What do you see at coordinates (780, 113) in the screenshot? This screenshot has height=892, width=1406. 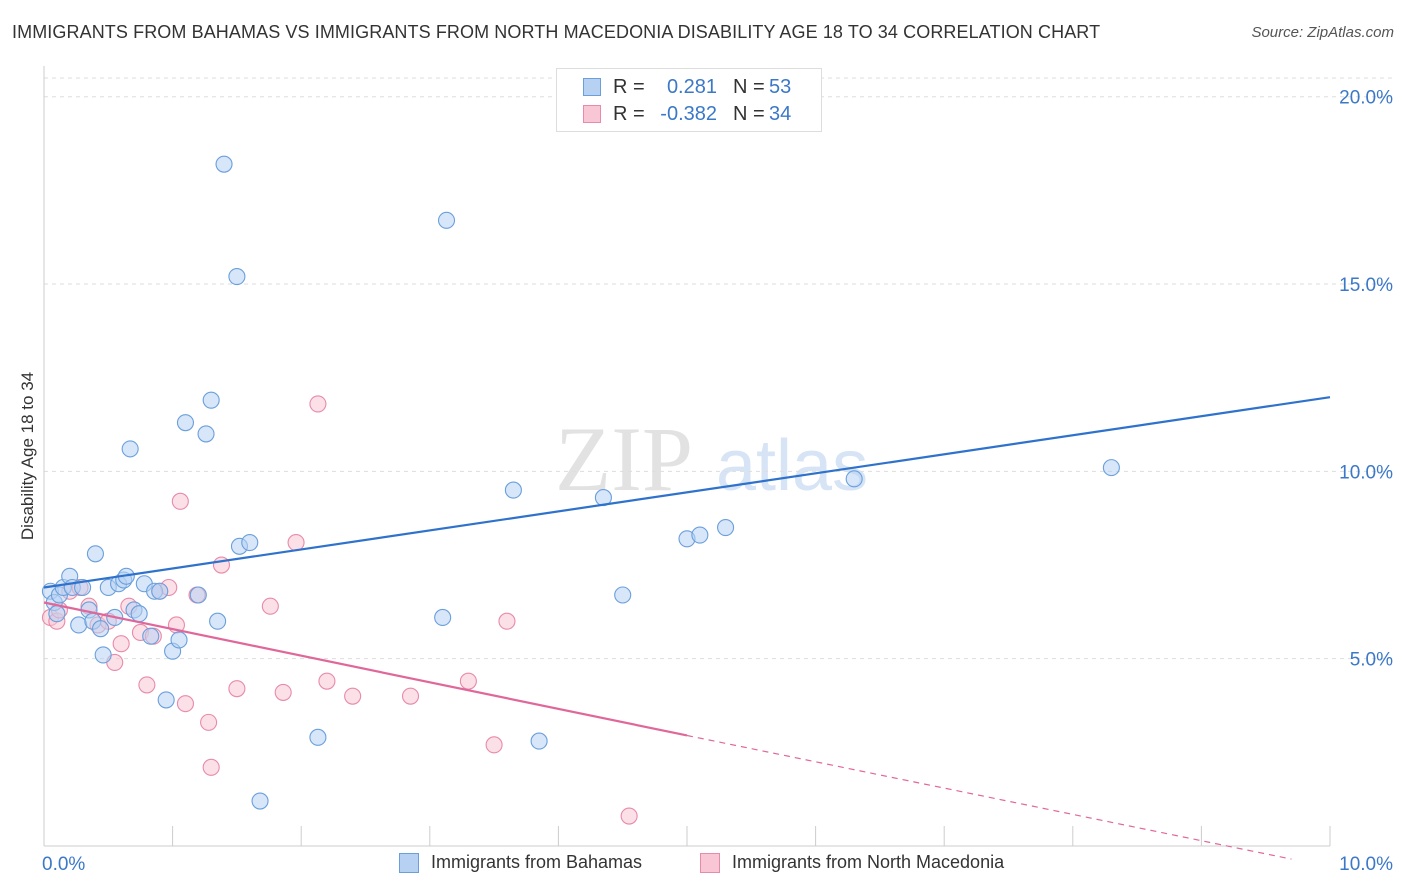 I see `legend-n-value: 34` at bounding box center [780, 113].